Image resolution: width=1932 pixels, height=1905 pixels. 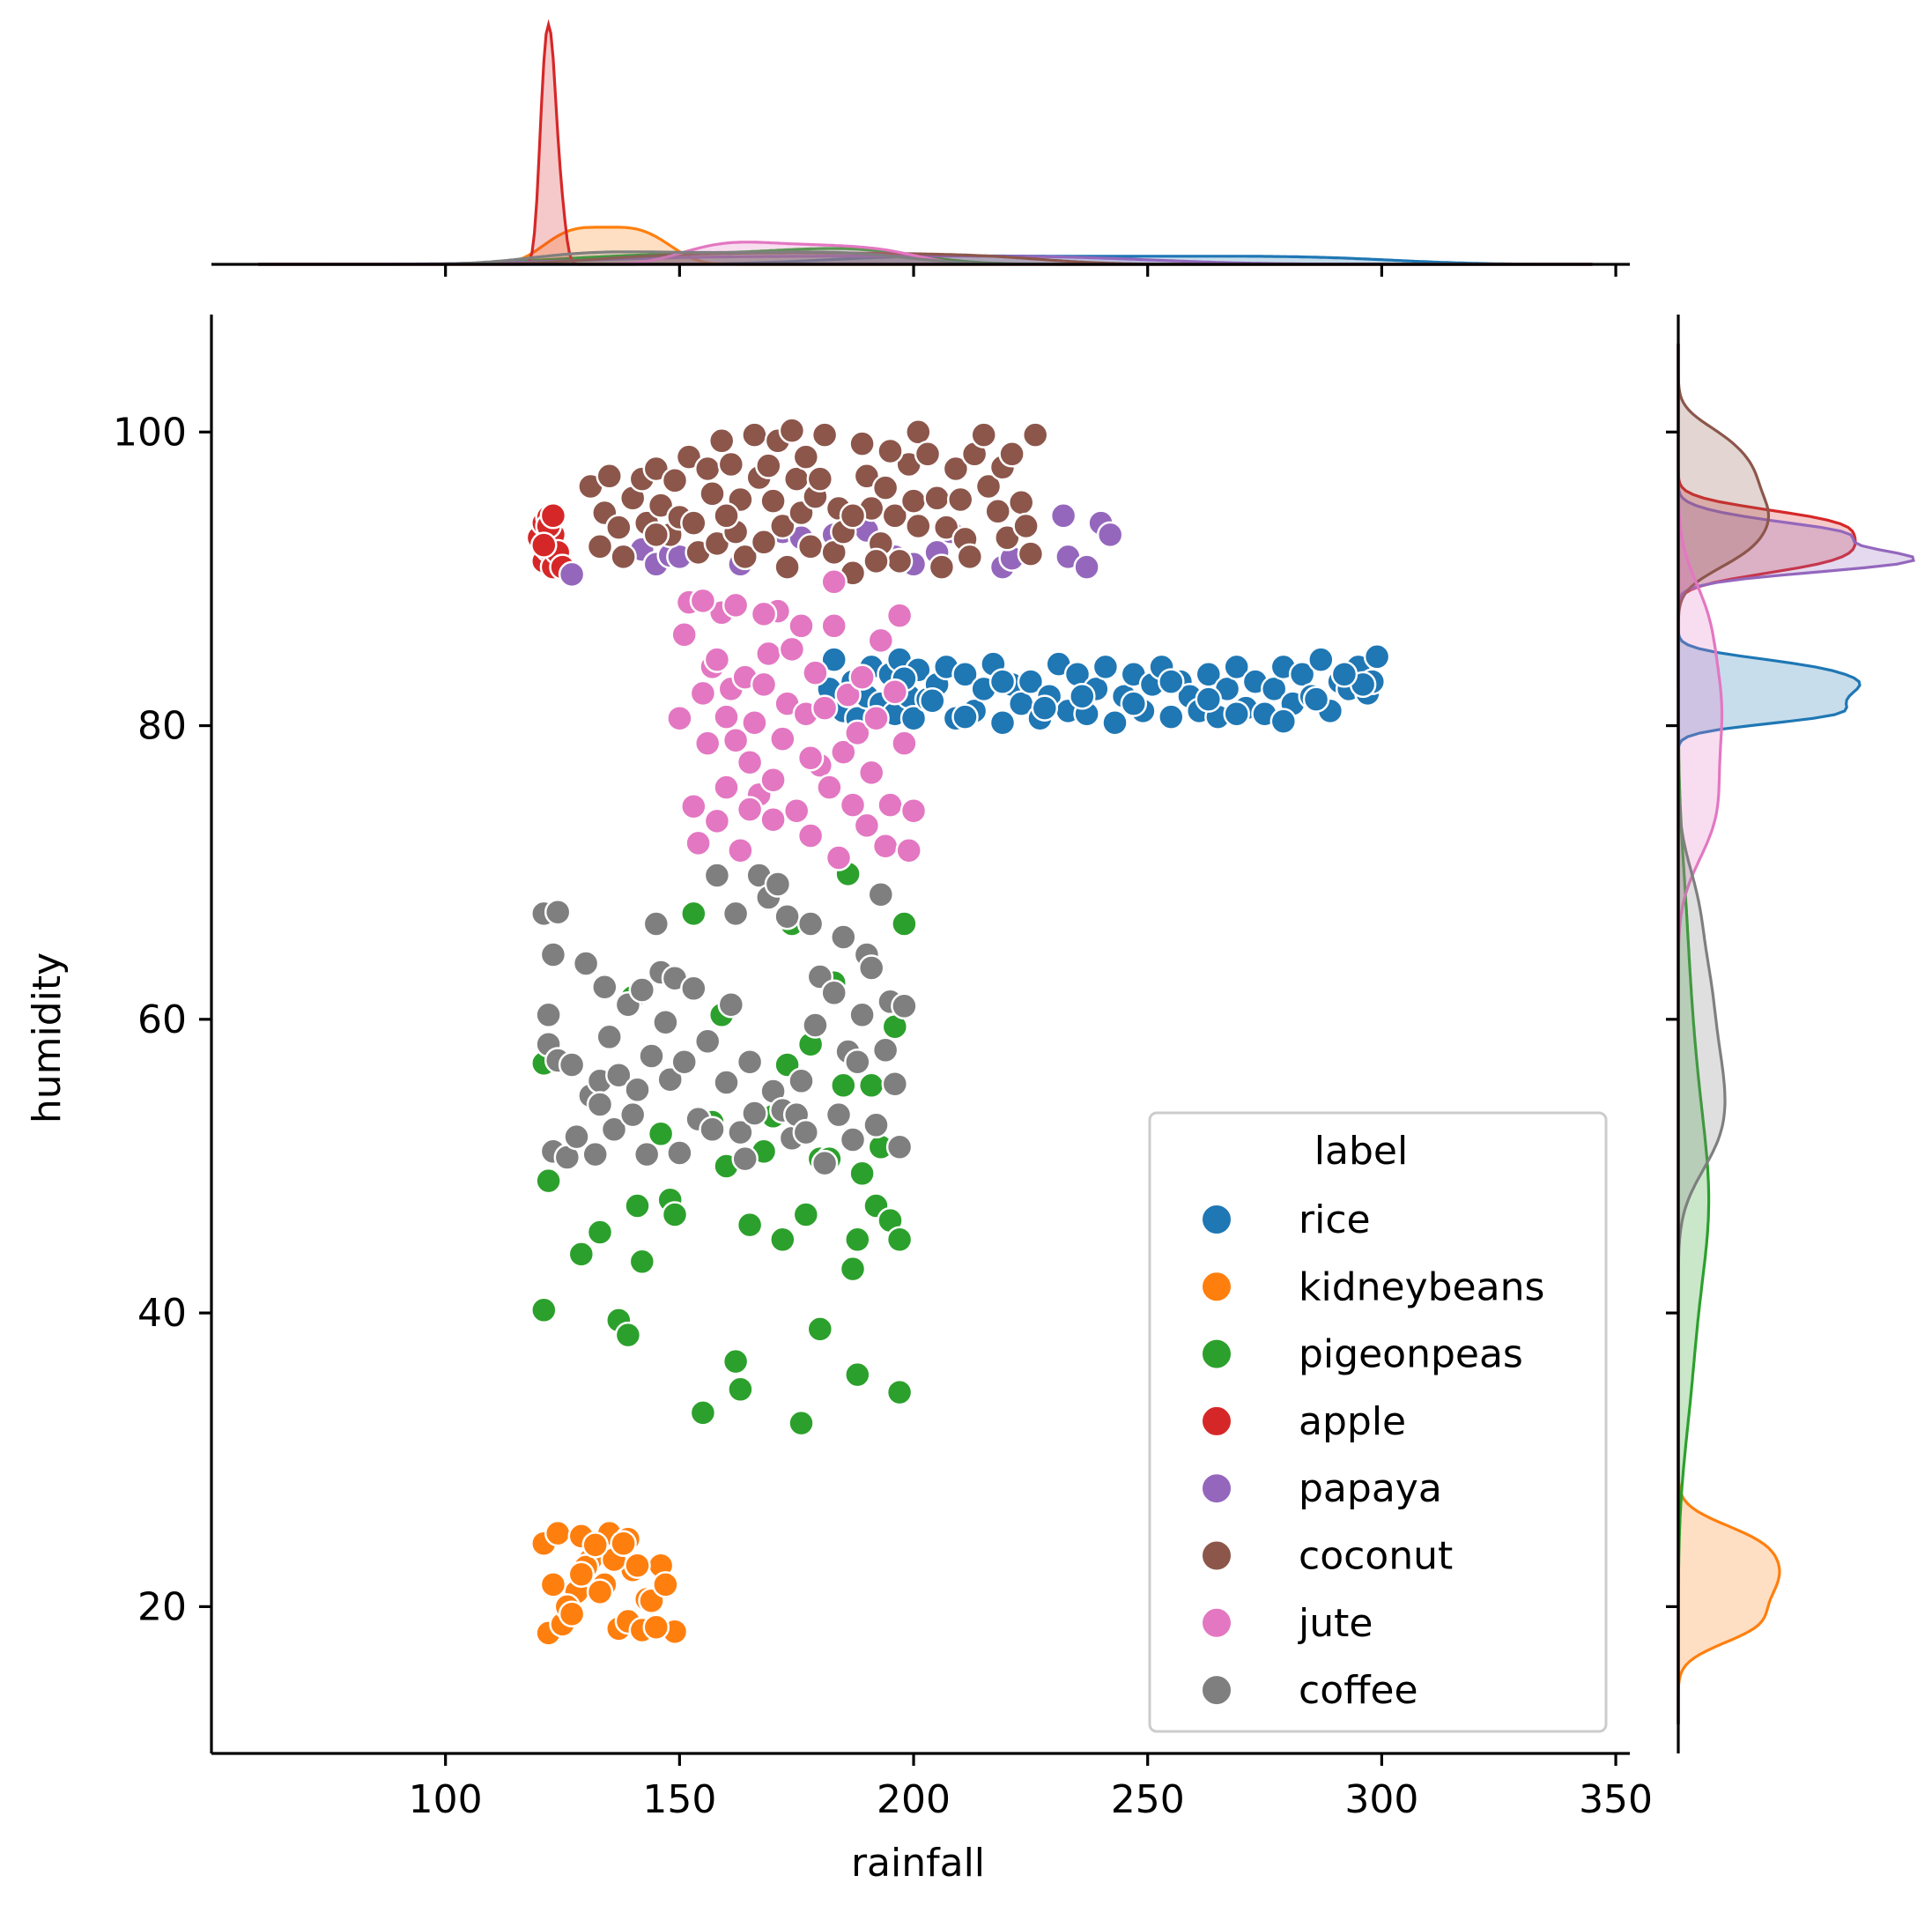 I want to click on legend-label-pigeonpeas: pigeonpeas, so click(x=1411, y=1354).